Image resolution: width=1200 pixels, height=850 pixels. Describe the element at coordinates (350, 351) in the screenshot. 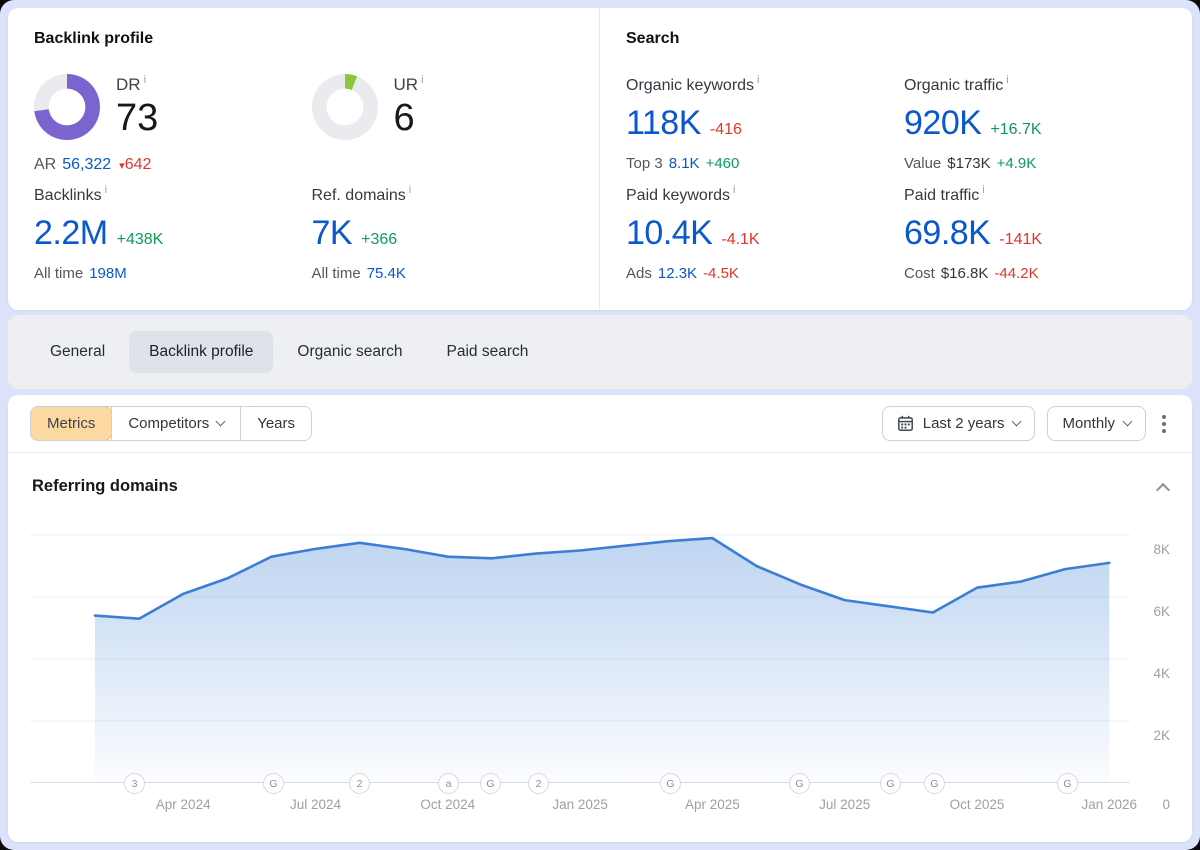

I see `tab-organic-search: Organic search` at that location.